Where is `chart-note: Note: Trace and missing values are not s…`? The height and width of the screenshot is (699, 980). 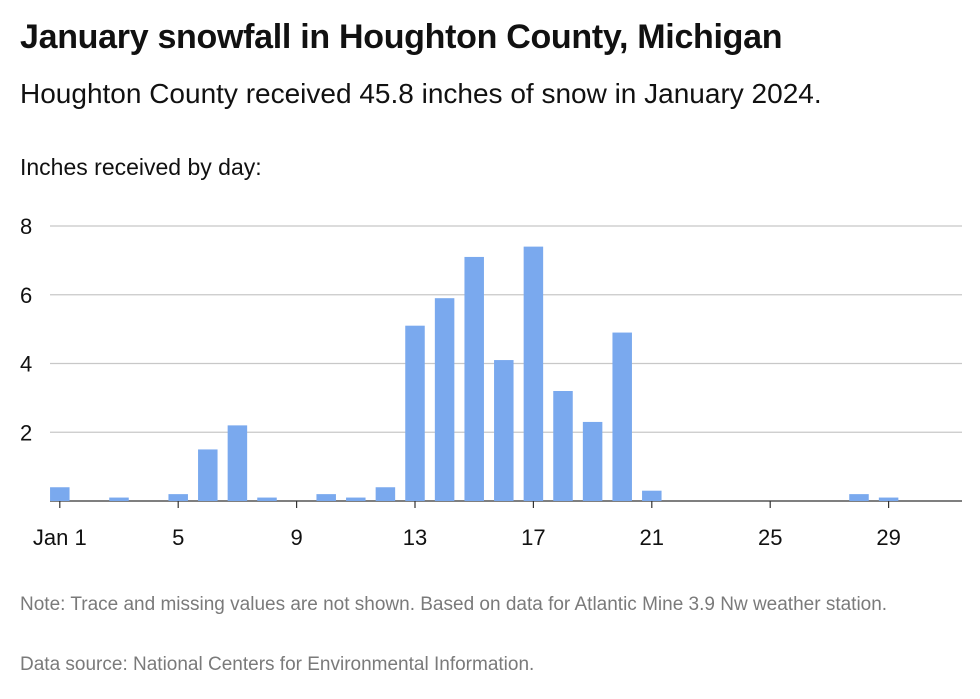
chart-note: Note: Trace and missing values are not s… is located at coordinates (454, 604).